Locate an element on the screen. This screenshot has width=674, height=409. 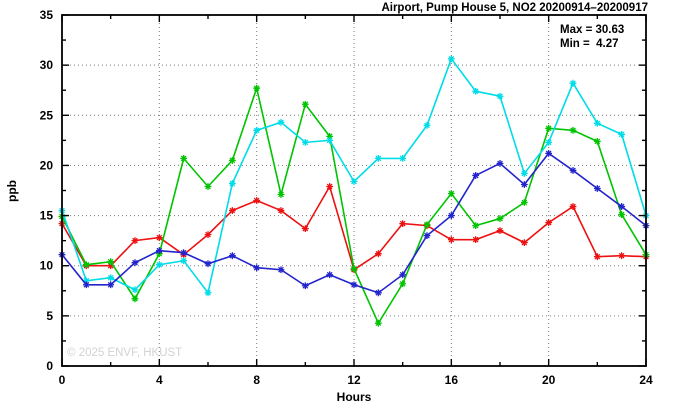
y-tick-label: 5 is located at coordinates (49, 316).